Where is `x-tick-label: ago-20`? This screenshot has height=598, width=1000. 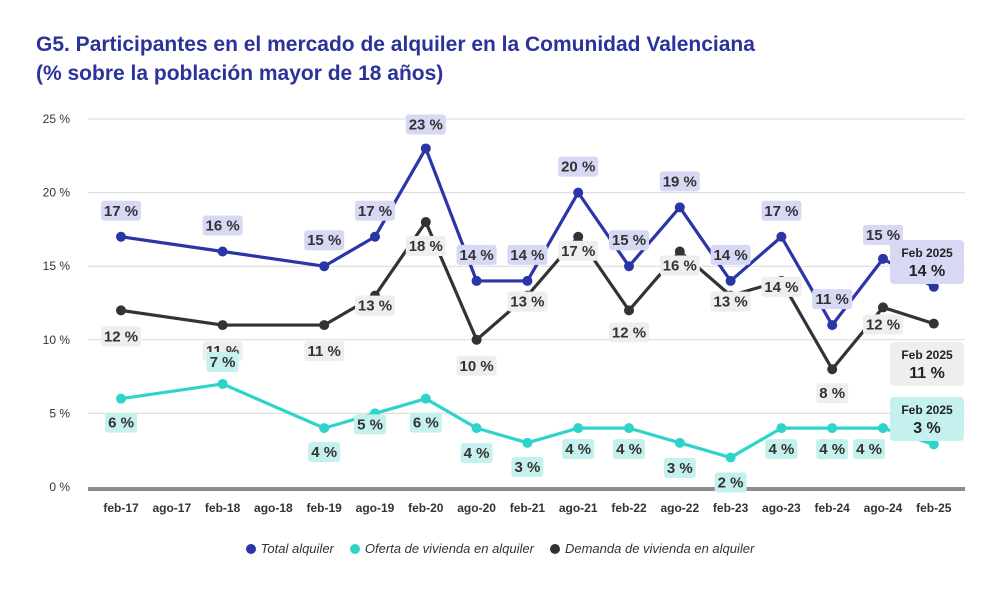 x-tick-label: ago-20 is located at coordinates (476, 508).